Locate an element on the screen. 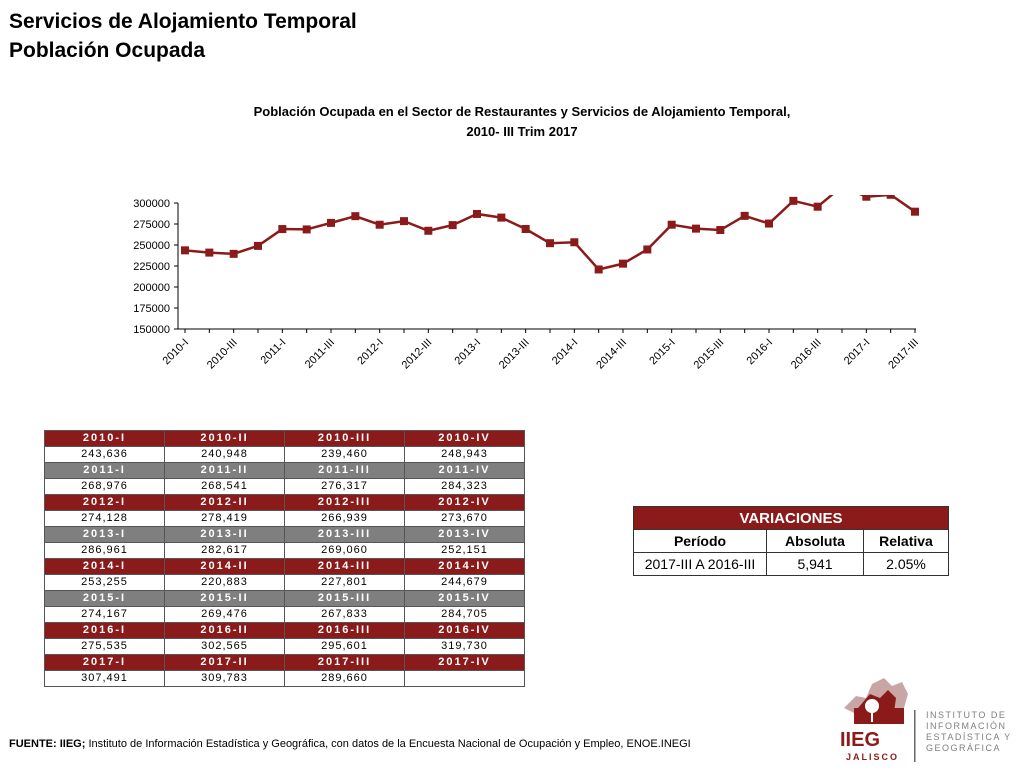 This screenshot has width=1024, height=768. table-header-row: 2017-I 2017-II 2017-III 2017-IV is located at coordinates (284, 662).